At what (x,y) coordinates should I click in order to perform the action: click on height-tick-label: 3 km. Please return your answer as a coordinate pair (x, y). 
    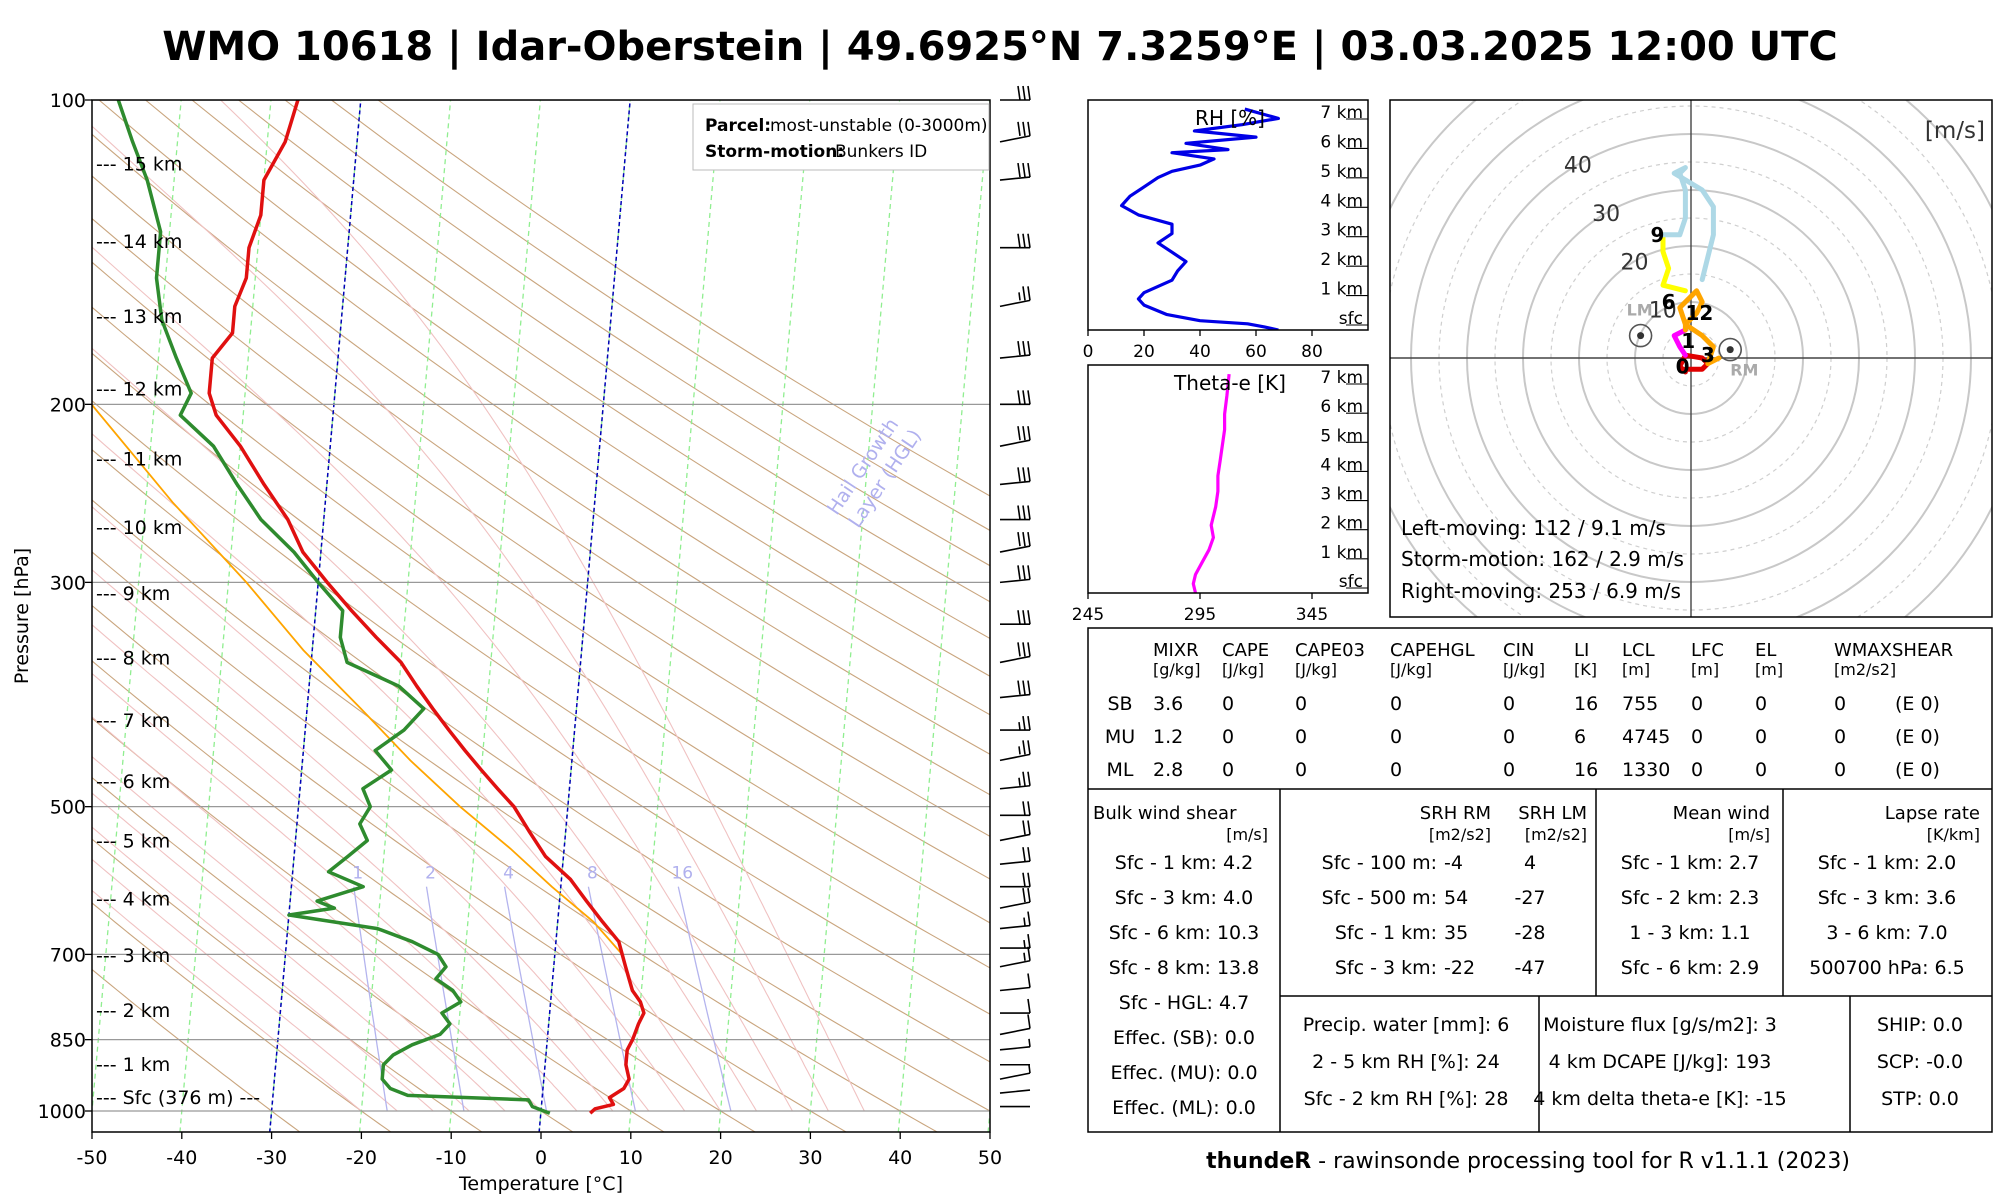
    Looking at the image, I should click on (1341, 495).